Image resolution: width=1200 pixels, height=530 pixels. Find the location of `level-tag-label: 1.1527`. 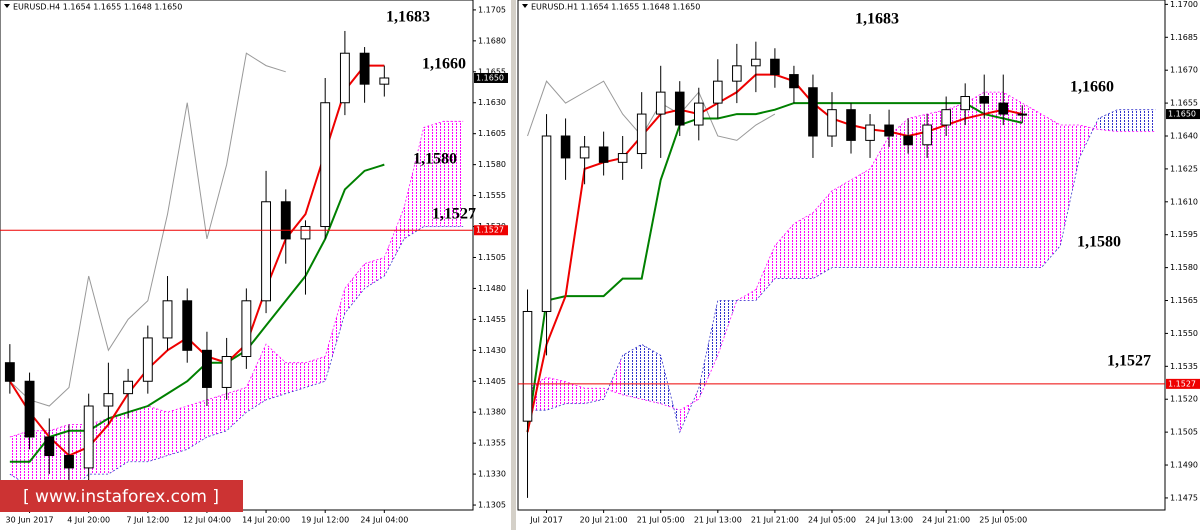

level-tag-label: 1.1527 is located at coordinates (490, 230).